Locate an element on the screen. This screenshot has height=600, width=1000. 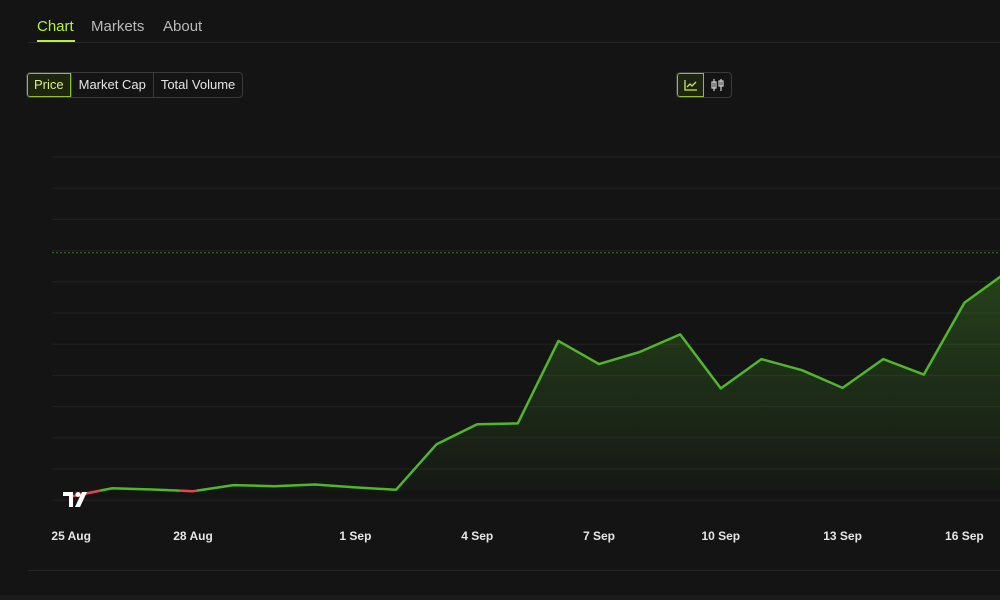
x-tick-label: 7 Sep is located at coordinates (599, 536).